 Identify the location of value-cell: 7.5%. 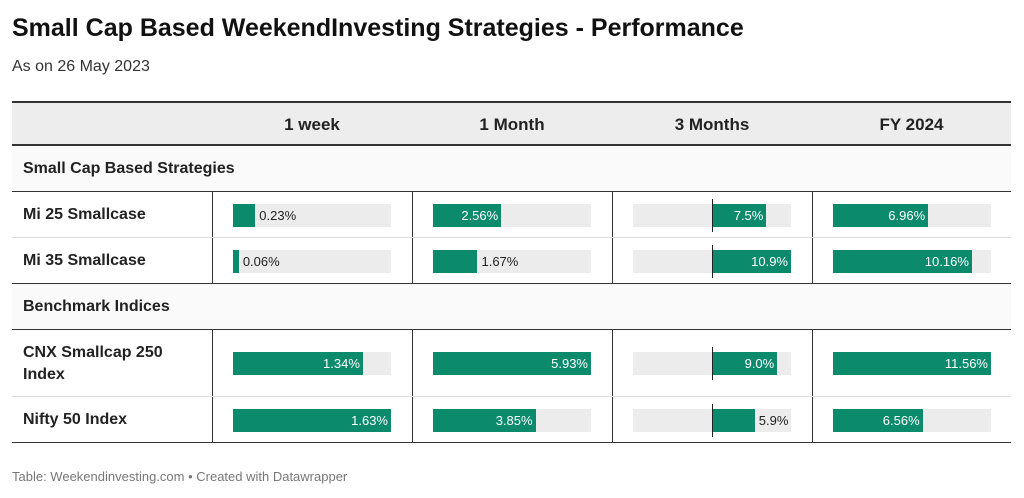
(712, 214).